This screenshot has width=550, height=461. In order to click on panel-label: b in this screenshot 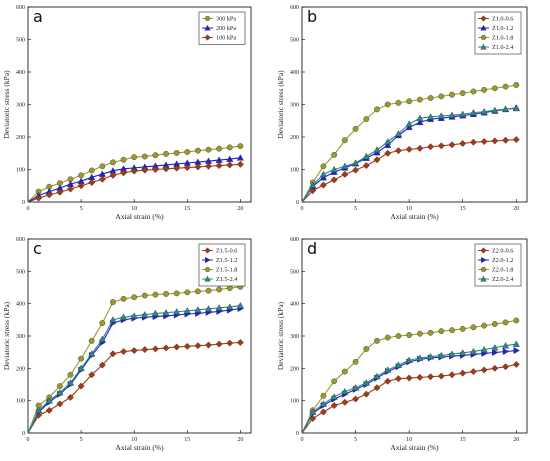, I will do `click(312, 16)`.